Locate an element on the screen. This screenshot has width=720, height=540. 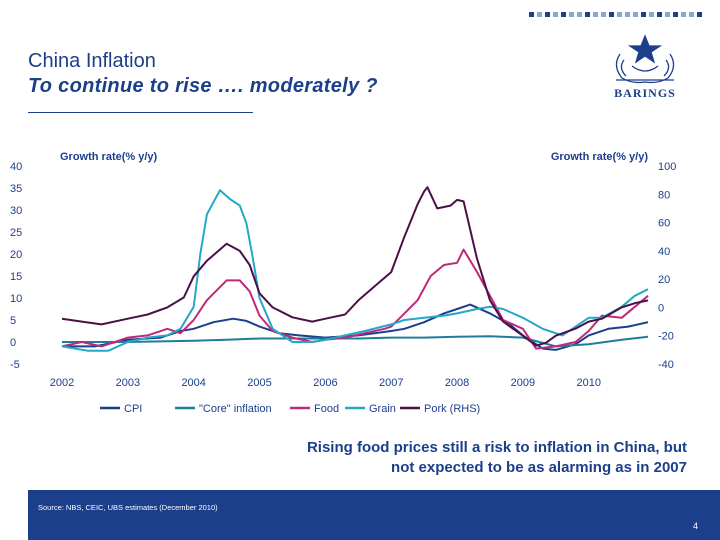
left-tick-label: 15 is located at coordinates (16, 277).